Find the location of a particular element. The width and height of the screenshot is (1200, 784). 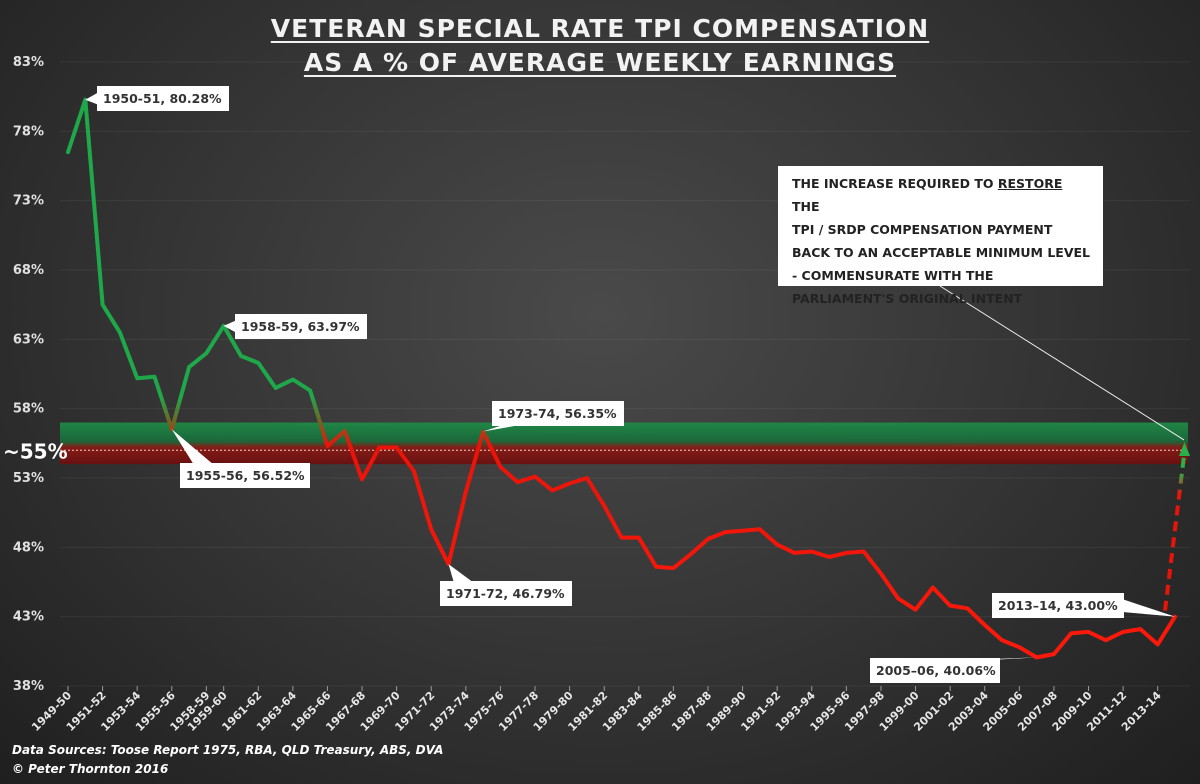

chart-title-line-1: VETERAN SPECIAL RATE TPI COMPENSATION is located at coordinates (600, 28).